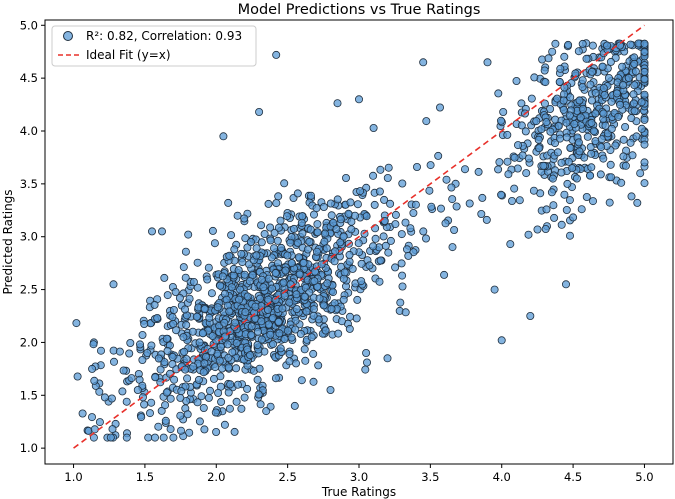 The width and height of the screenshot is (675, 499). What do you see at coordinates (29, 78) in the screenshot?
I see `y-tick-label: 4.5` at bounding box center [29, 78].